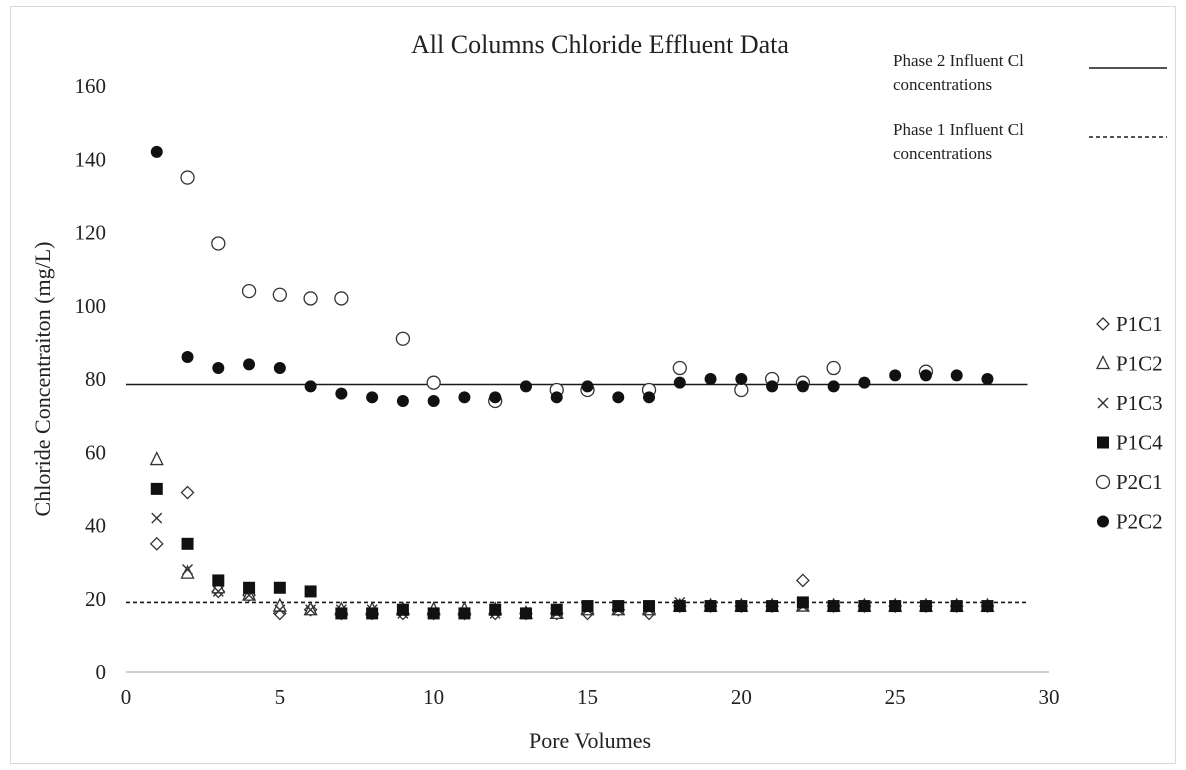 This screenshot has height=770, width=1186. I want to click on y-tick-label: 0, so click(101, 672).